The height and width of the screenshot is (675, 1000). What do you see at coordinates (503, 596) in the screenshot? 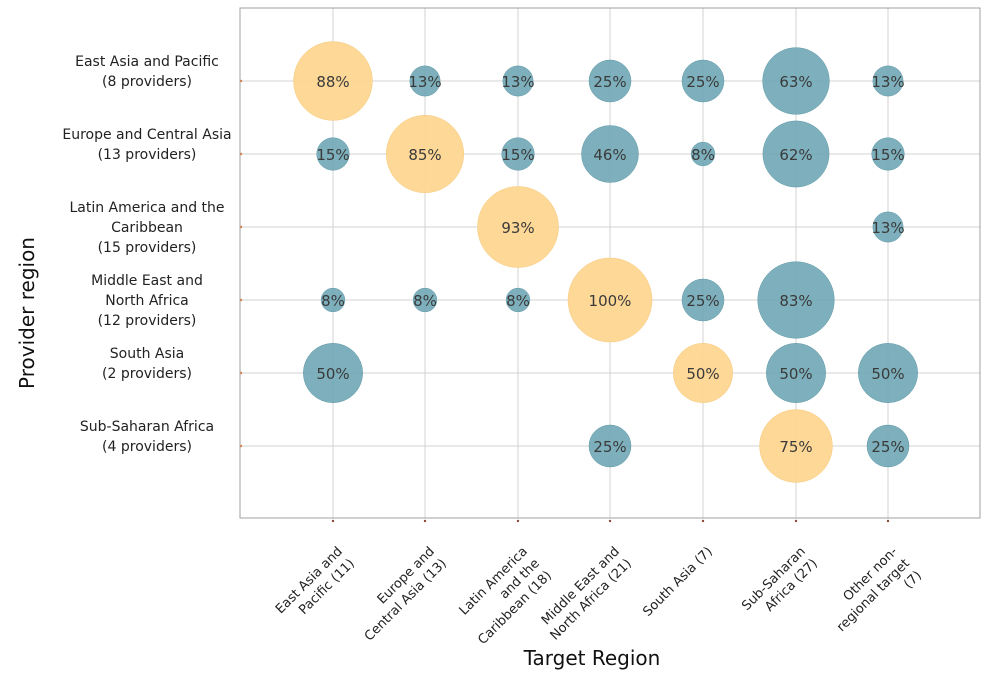
I see `x-tick-label: Latin Americaand theCaribbean (18)` at bounding box center [503, 596].